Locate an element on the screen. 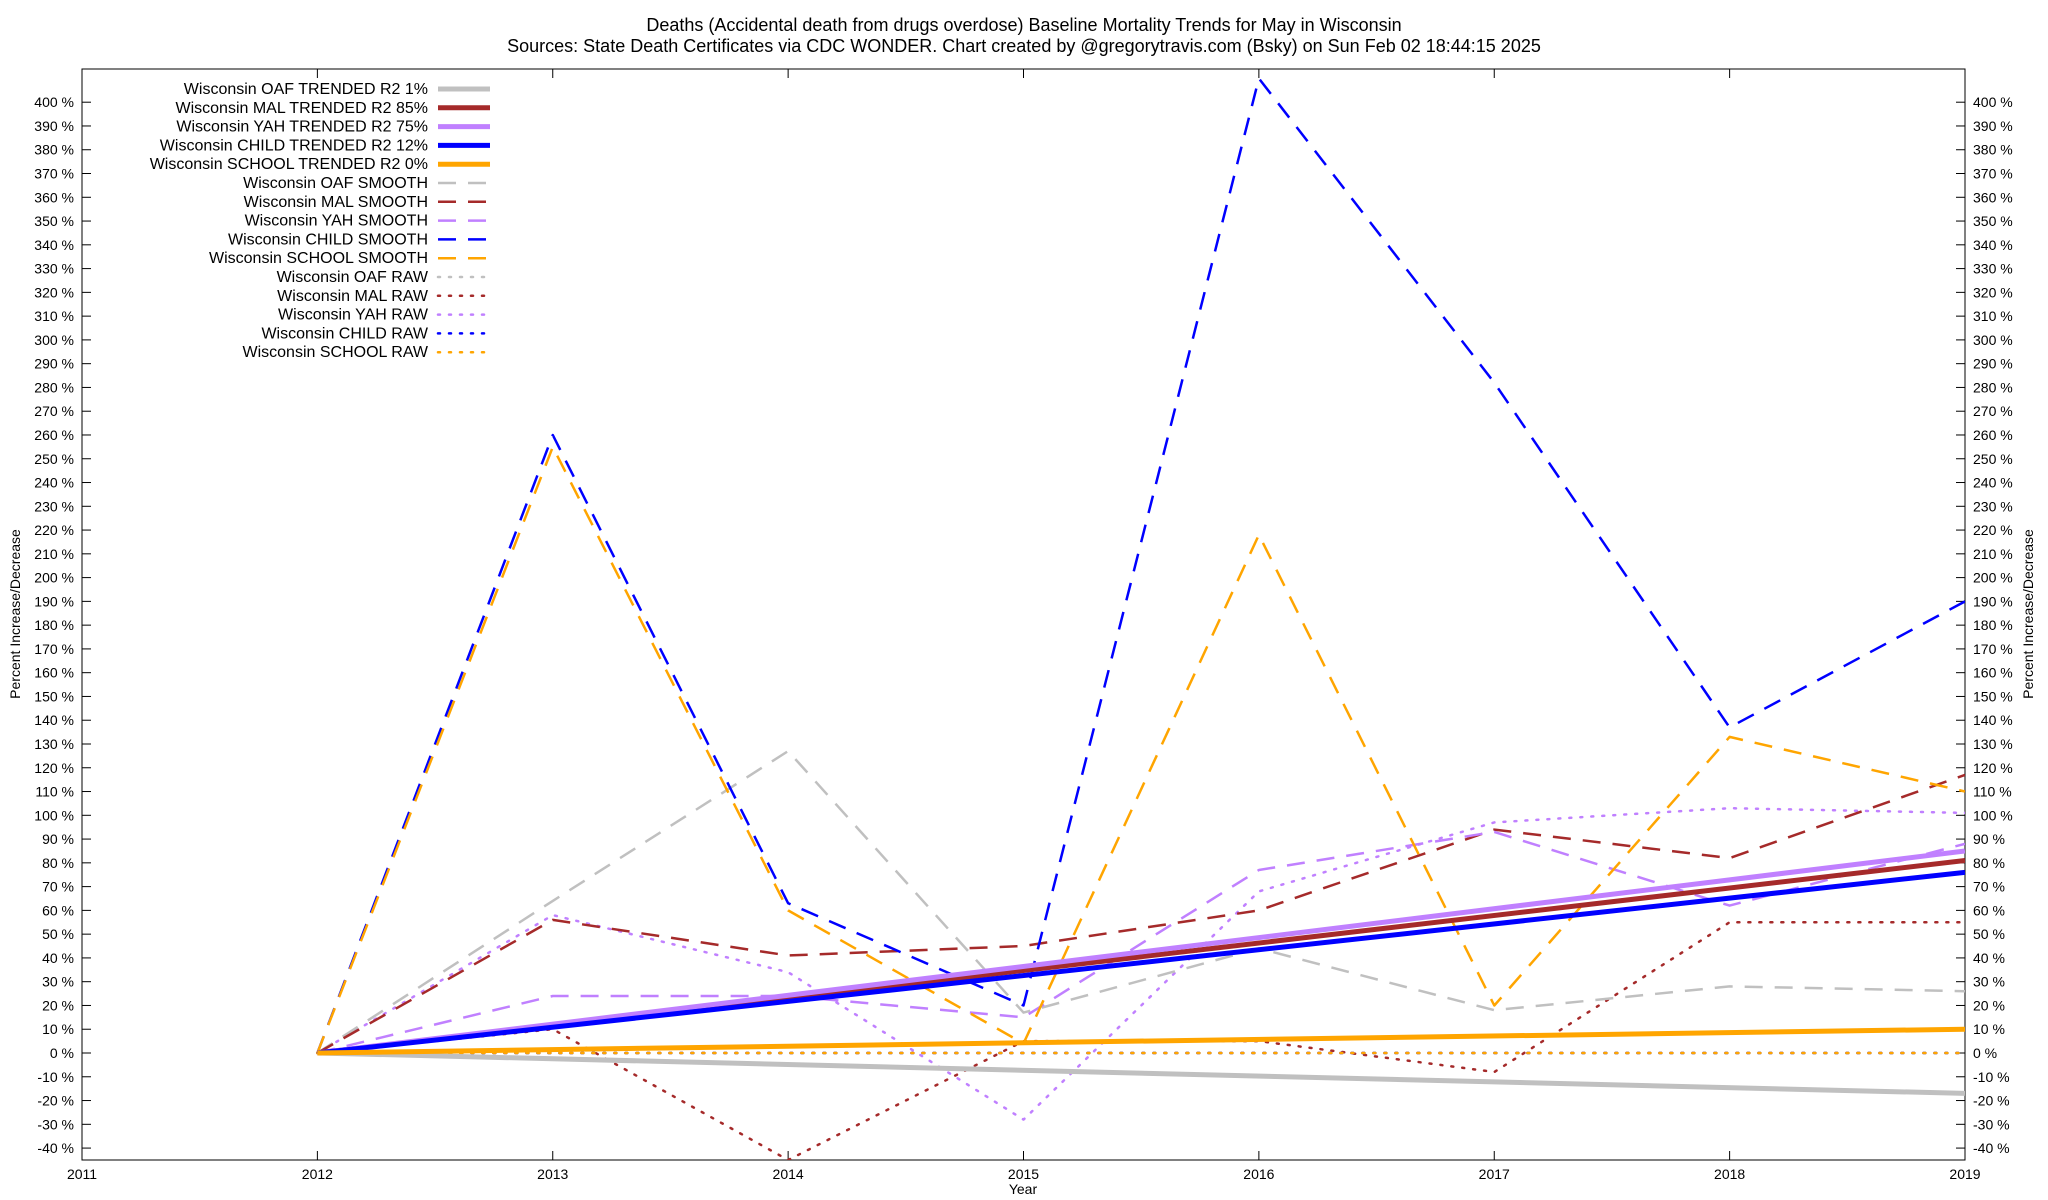 The image size is (2048, 1200). y-tick-label-right: 240 % is located at coordinates (1993, 483).